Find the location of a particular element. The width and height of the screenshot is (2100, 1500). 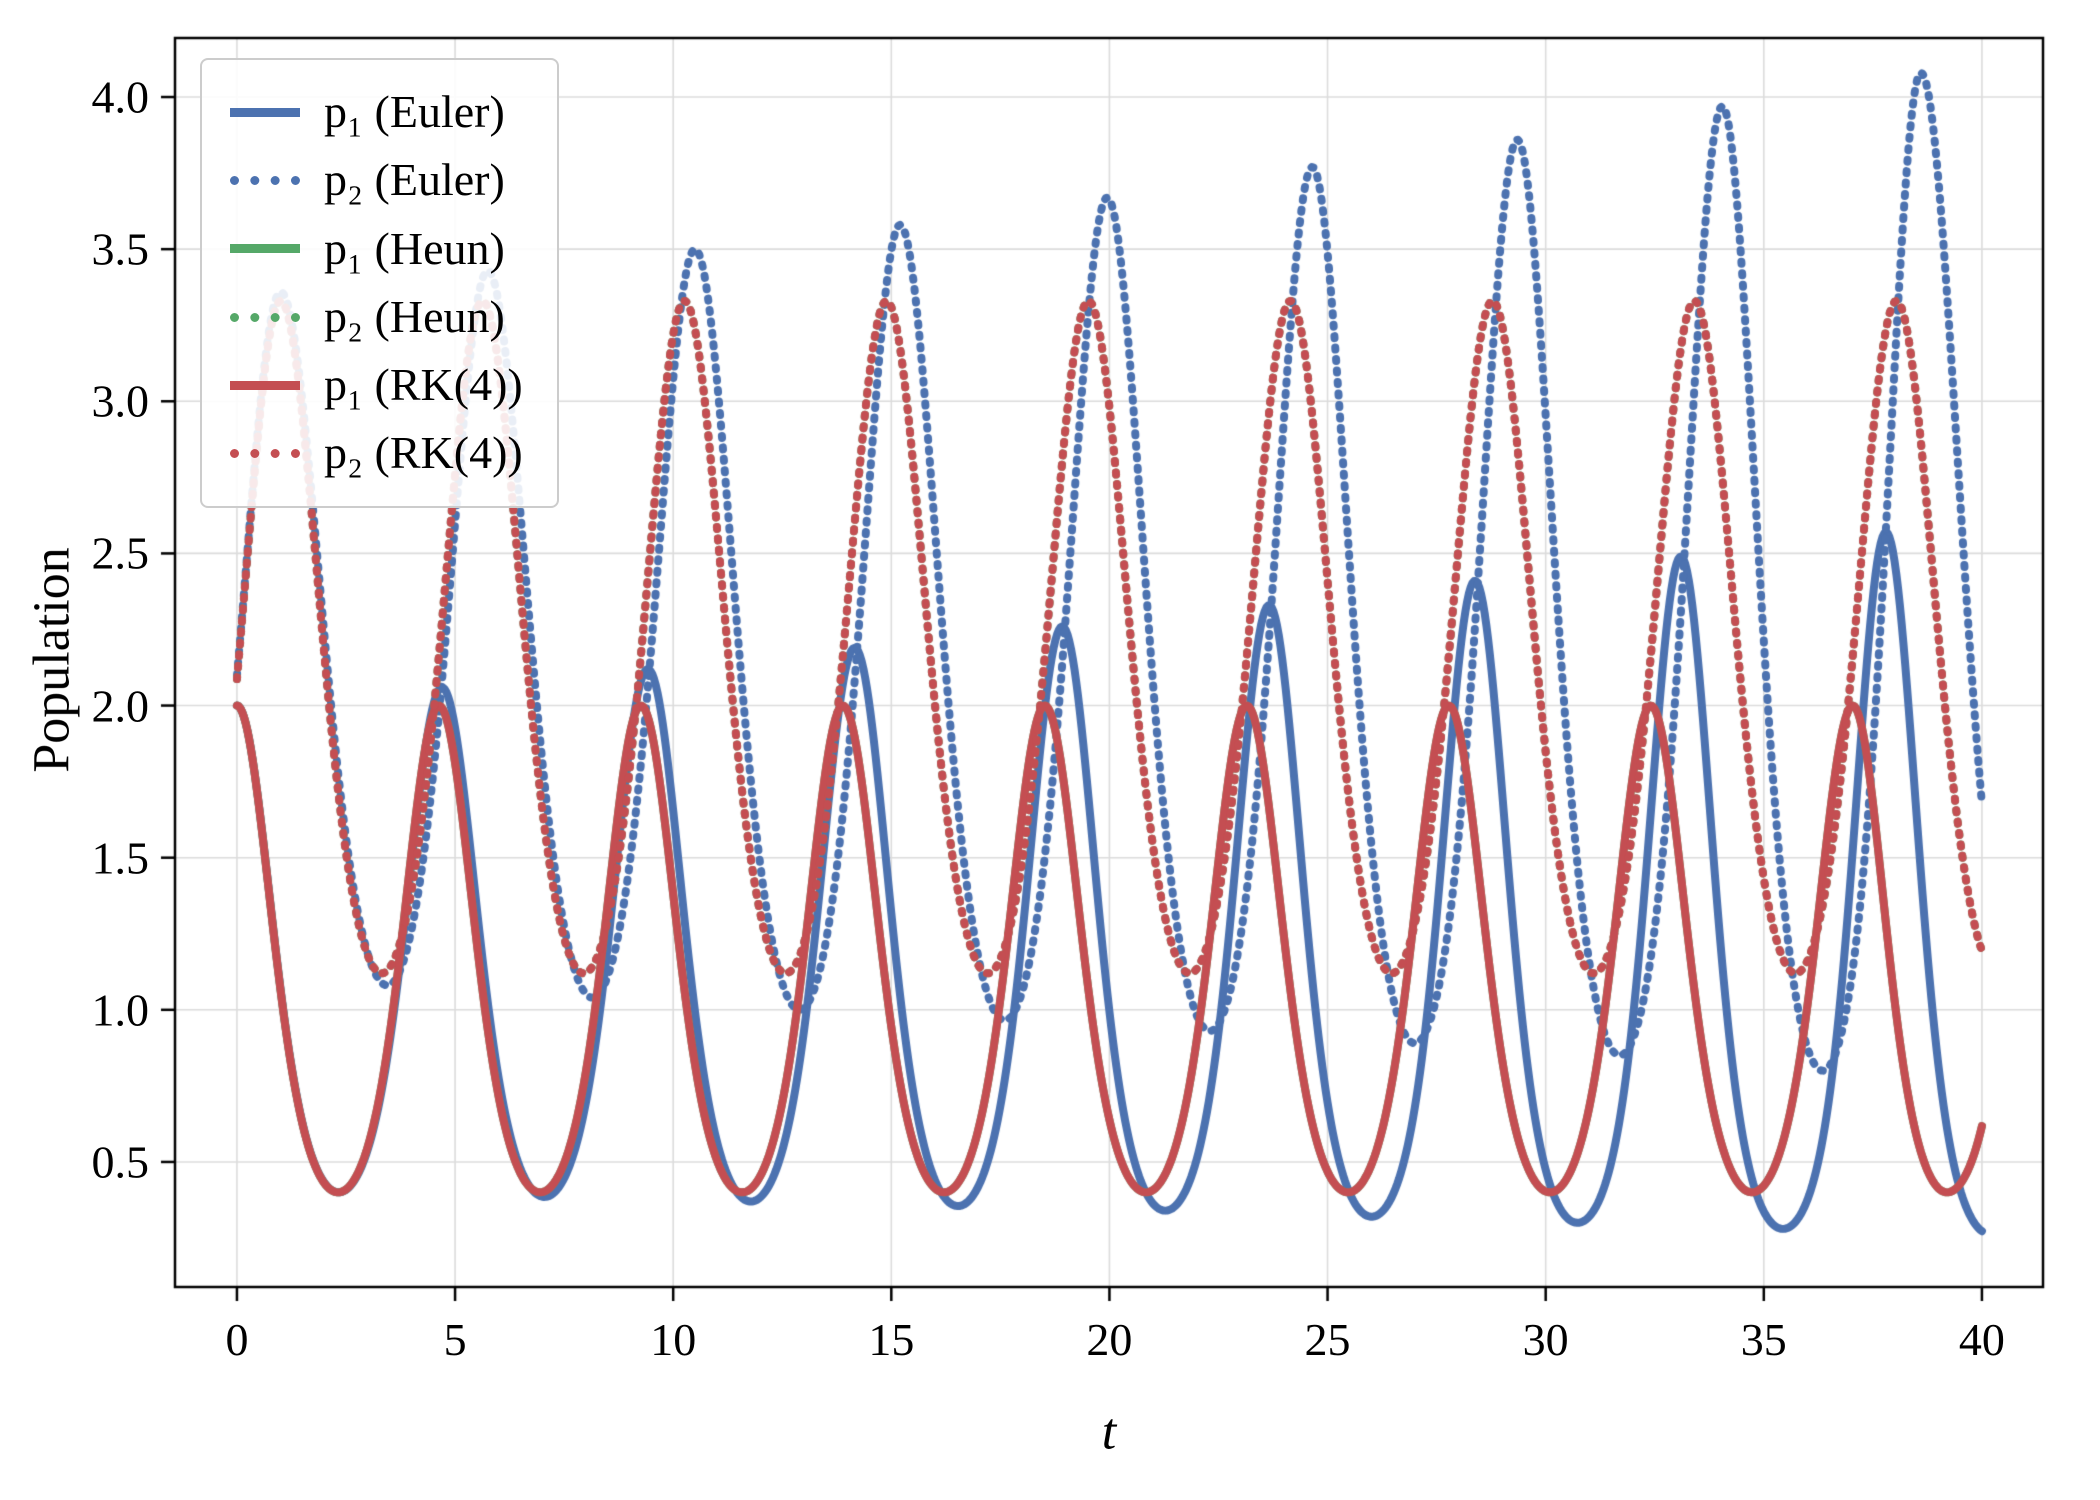

legend-item-p2-heun: p₂ (Heun) is located at coordinates (376, 316).